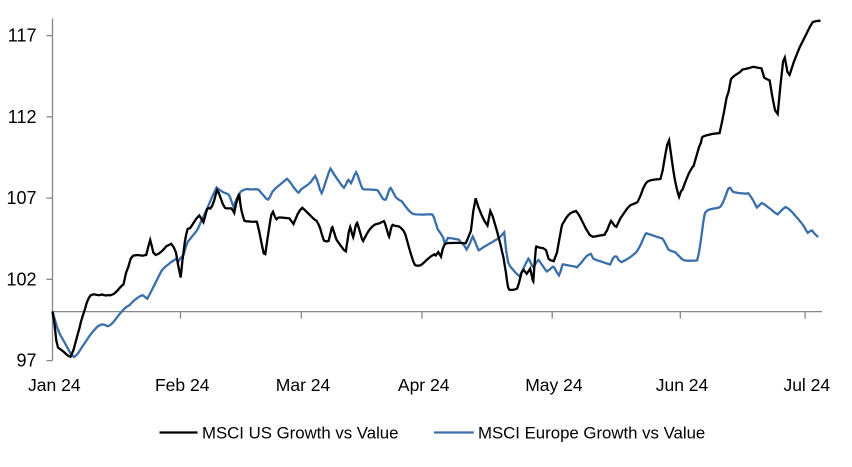 The image size is (852, 467). Describe the element at coordinates (22, 117) in the screenshot. I see `svg-text: 112` at that location.